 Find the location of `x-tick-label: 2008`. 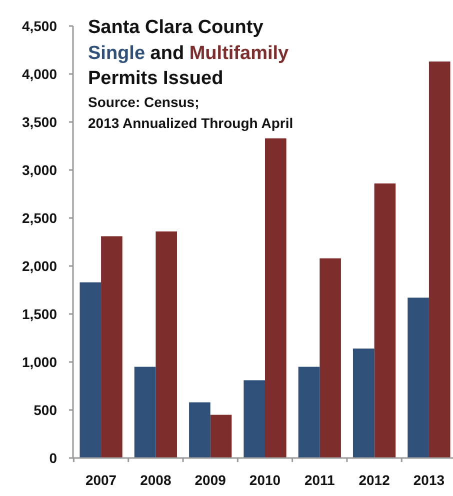

x-tick-label: 2008 is located at coordinates (156, 480).